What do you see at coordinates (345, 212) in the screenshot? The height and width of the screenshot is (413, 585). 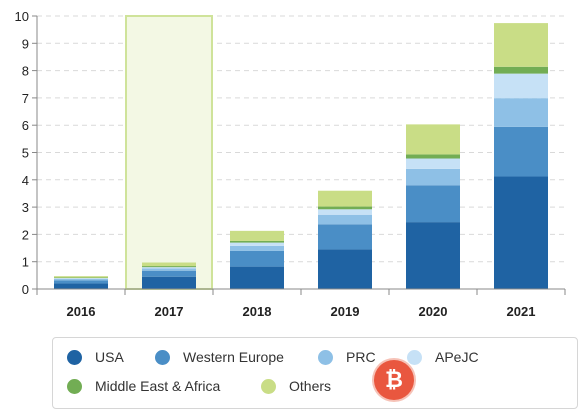 I see `bar-segment-2019-apejc` at bounding box center [345, 212].